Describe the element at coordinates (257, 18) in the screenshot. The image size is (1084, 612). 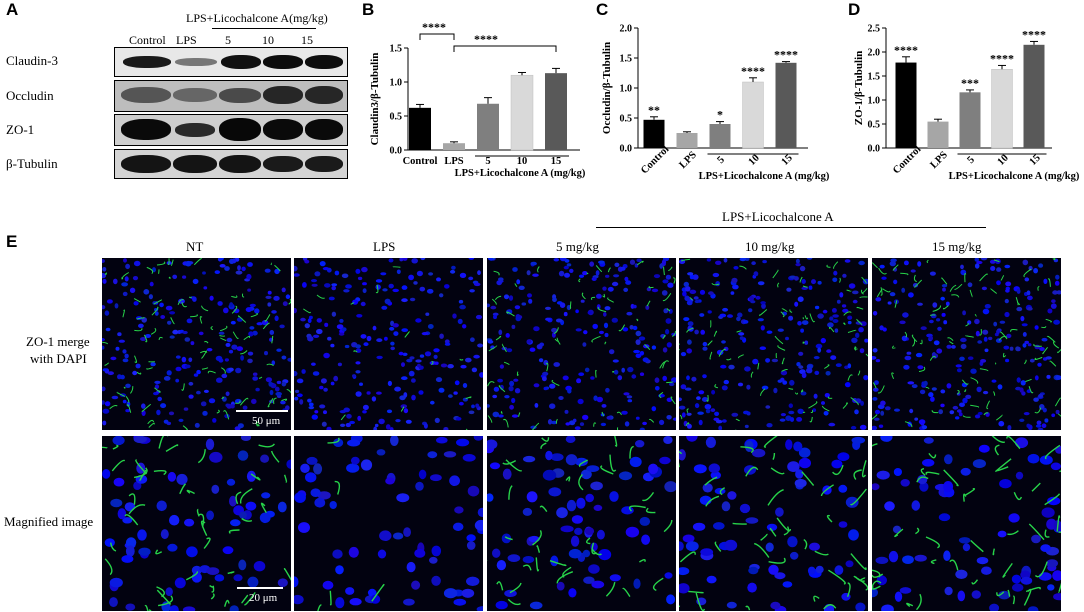
I see `blot-group-header: LPS+Licochalcone A(mg/kg)` at that location.